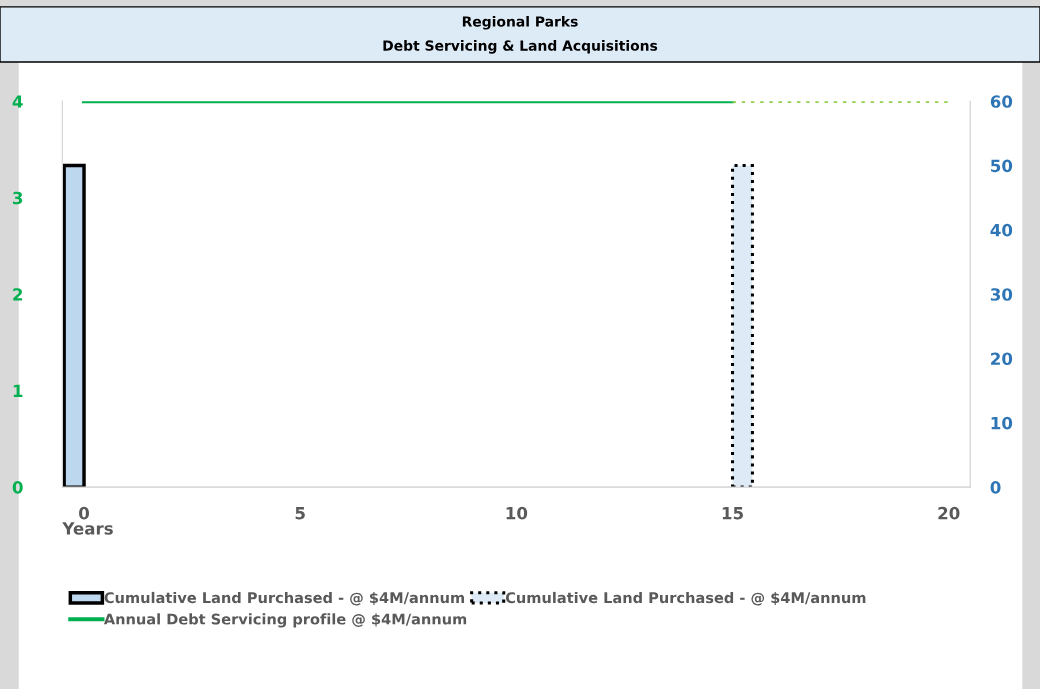  Describe the element at coordinates (1002, 166) in the screenshot. I see `y2-tick-label: 50` at that location.